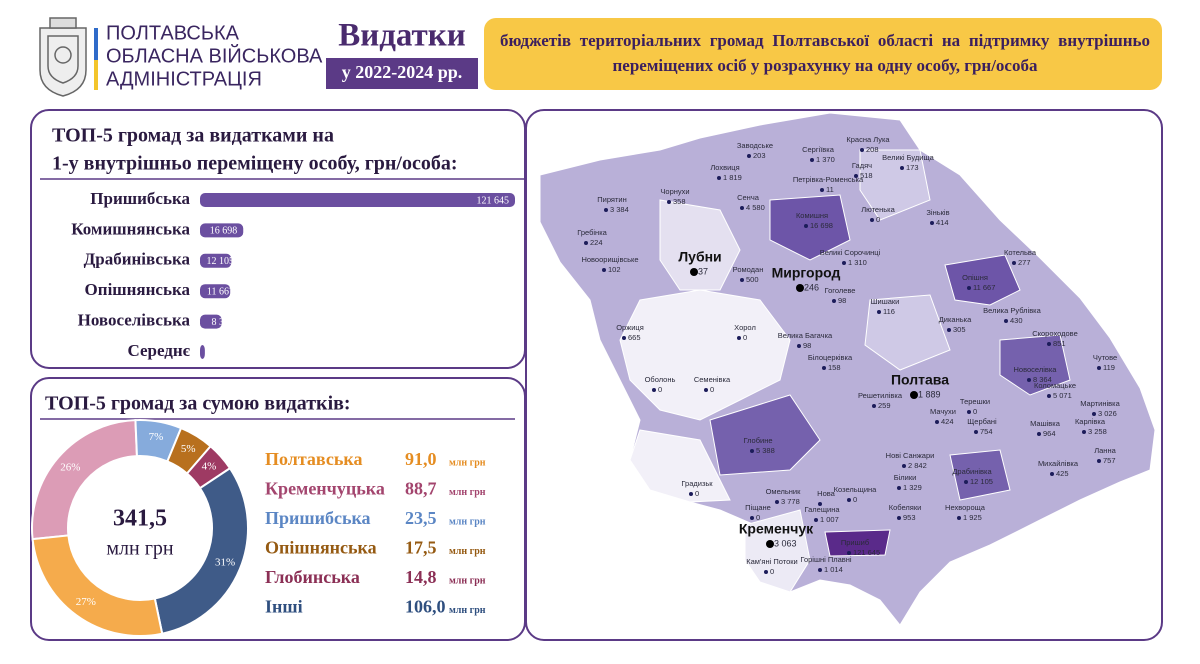 Image resolution: width=1200 pixels, height=664 pixels. What do you see at coordinates (697, 483) in the screenshot?
I see `place-name: Градизьк` at bounding box center [697, 483].